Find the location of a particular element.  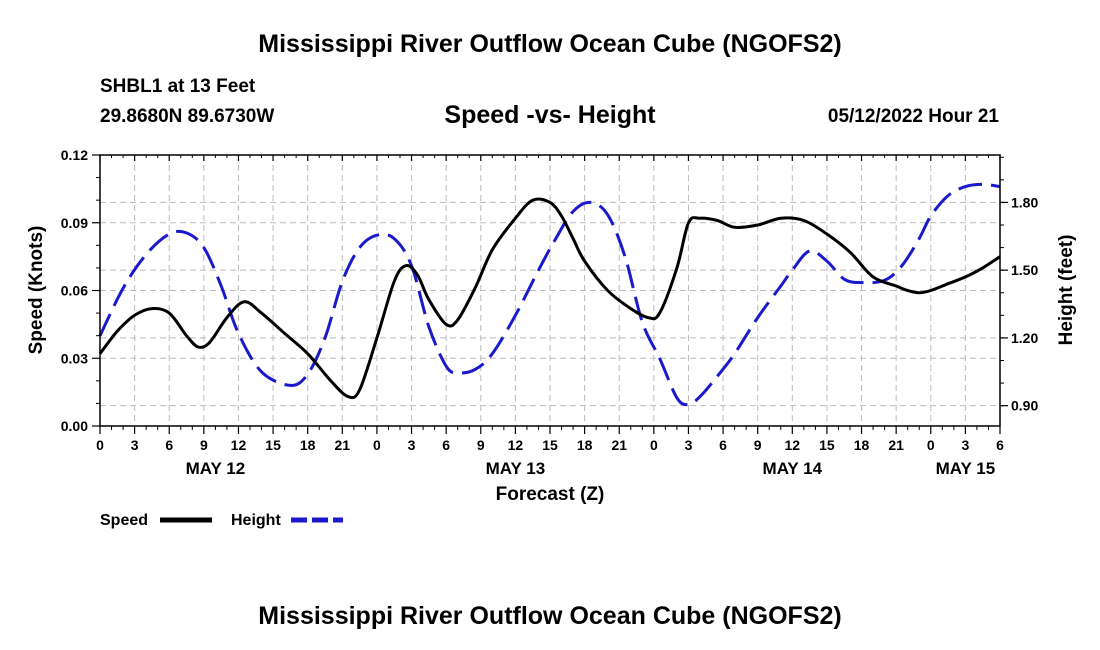

date-label: MAY 14 is located at coordinates (793, 468).